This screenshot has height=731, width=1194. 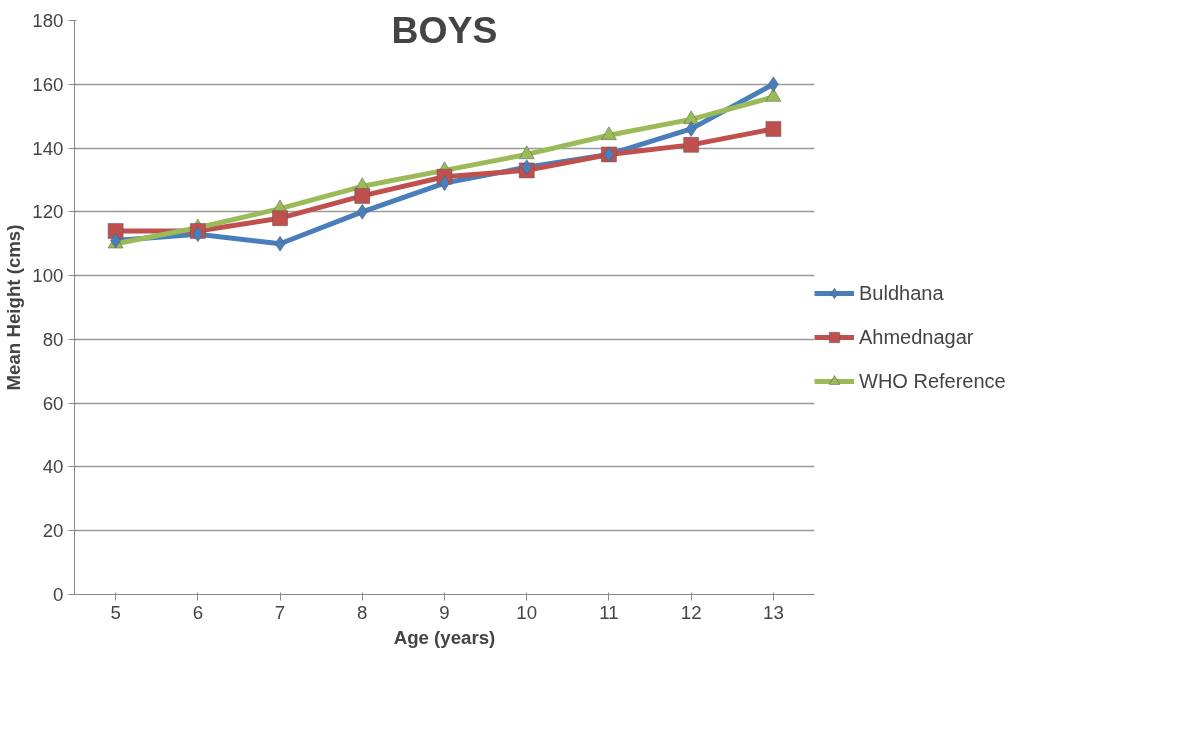 What do you see at coordinates (280, 612) in the screenshot?
I see `x-tick-label: 7` at bounding box center [280, 612].